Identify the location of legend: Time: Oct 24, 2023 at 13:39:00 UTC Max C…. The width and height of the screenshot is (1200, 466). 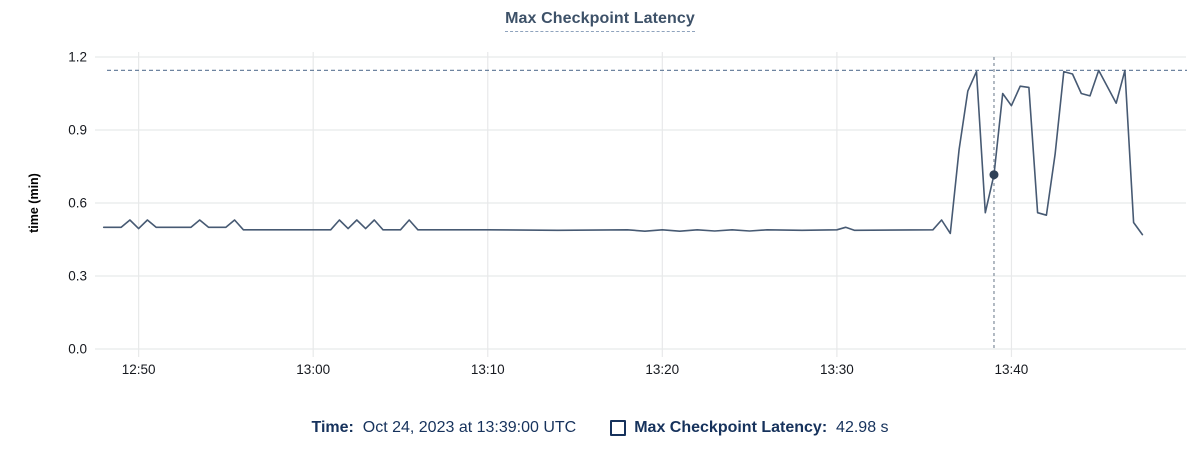
(600, 428).